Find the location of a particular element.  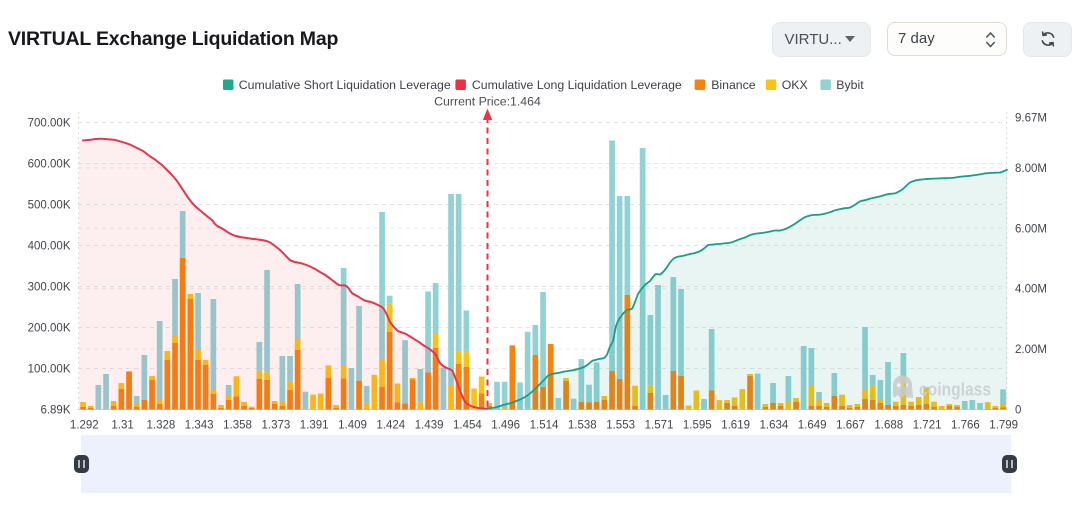

svg-text: 1.454 is located at coordinates (467, 426).